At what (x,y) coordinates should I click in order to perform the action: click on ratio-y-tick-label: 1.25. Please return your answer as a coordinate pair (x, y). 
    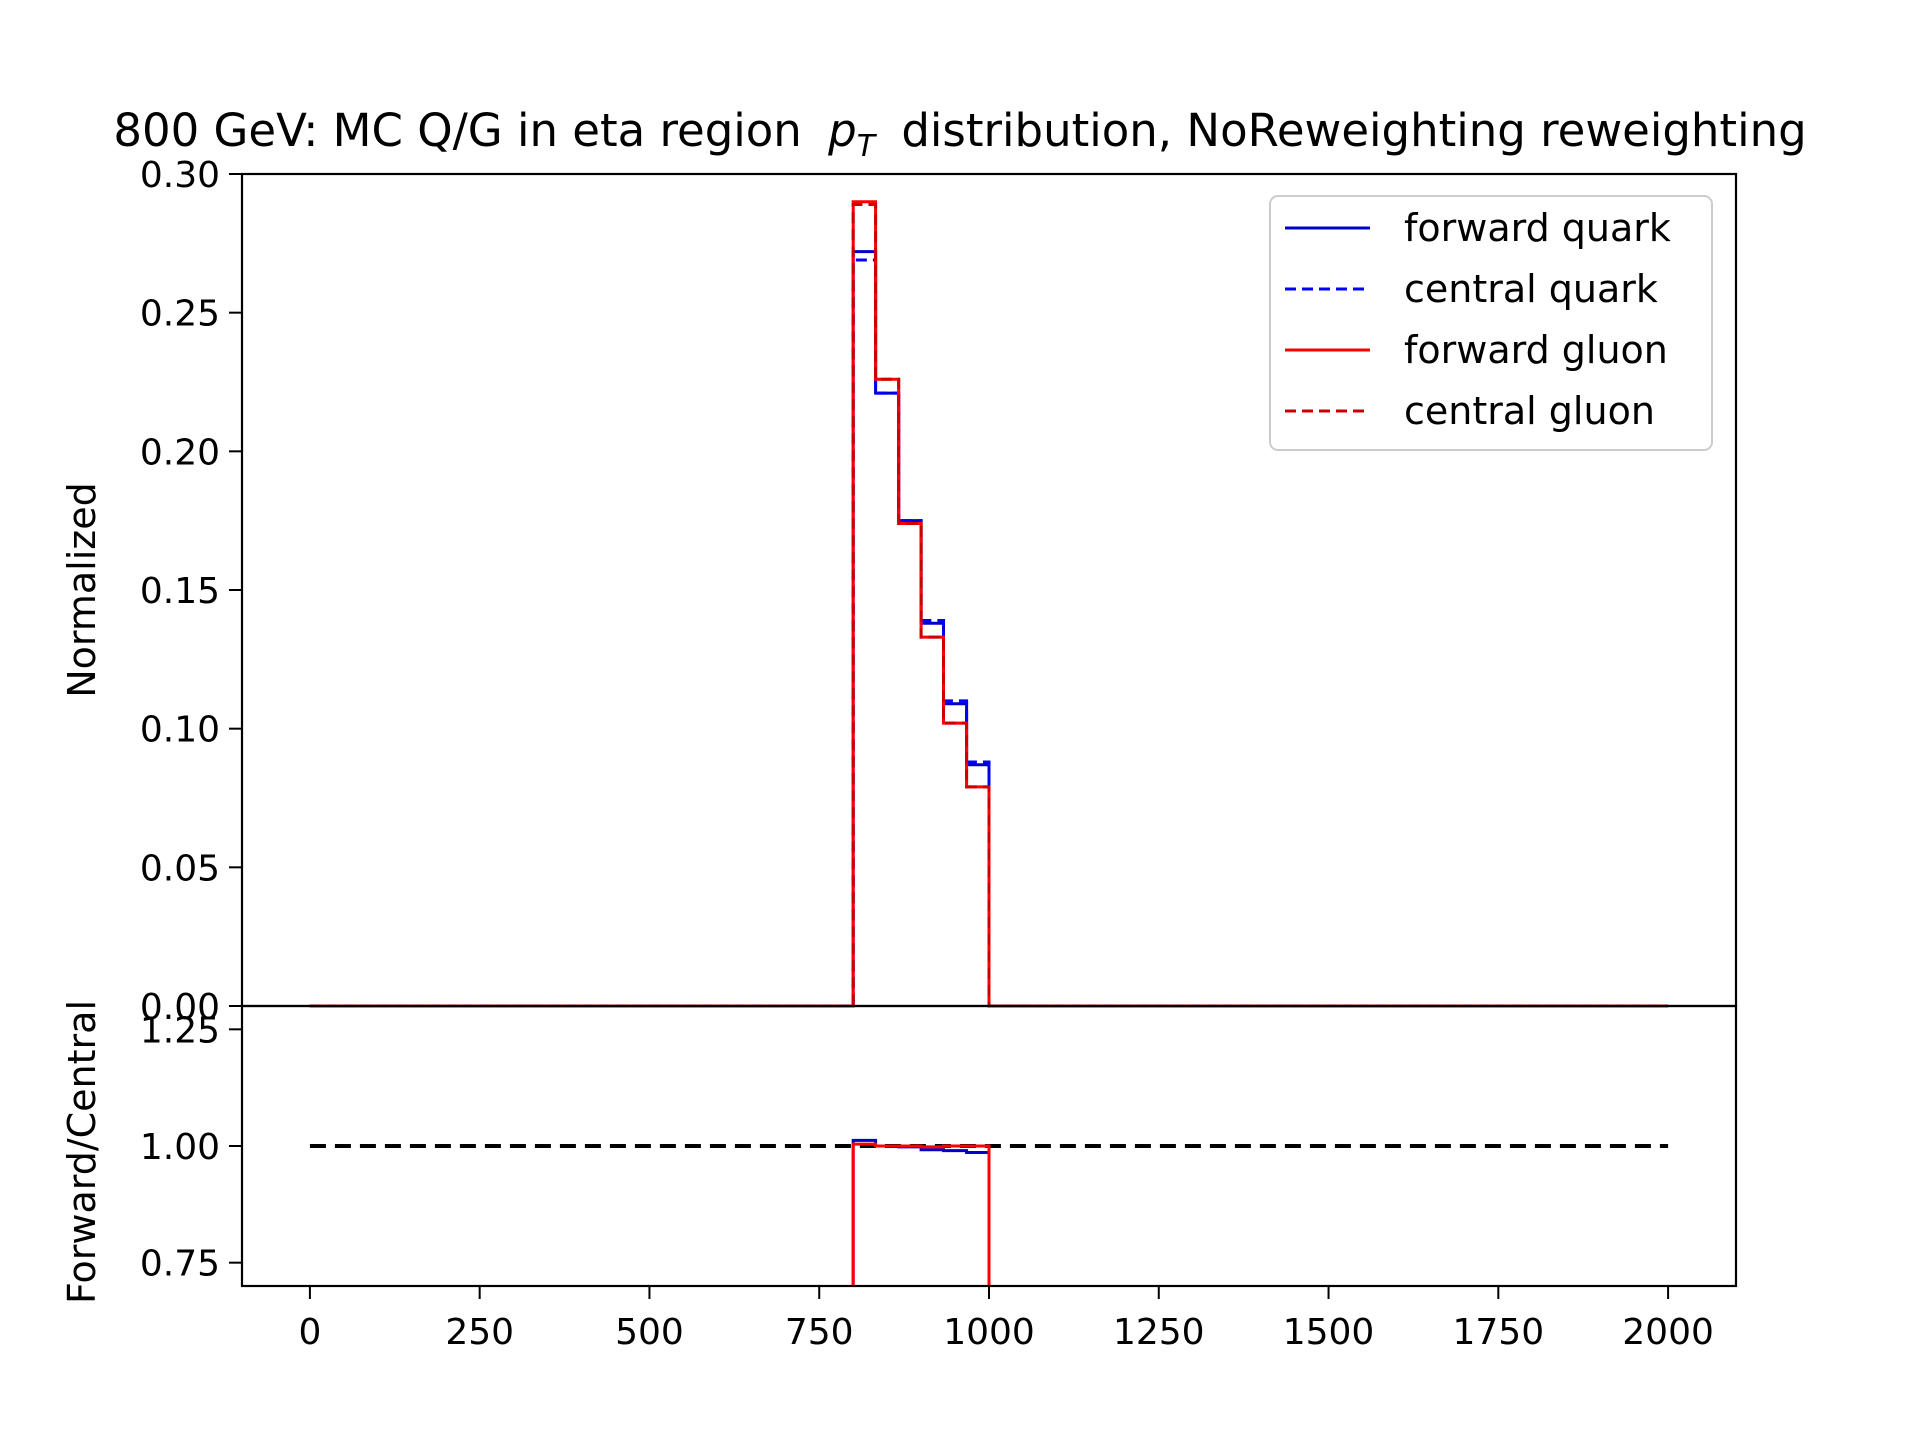
    Looking at the image, I should click on (180, 1030).